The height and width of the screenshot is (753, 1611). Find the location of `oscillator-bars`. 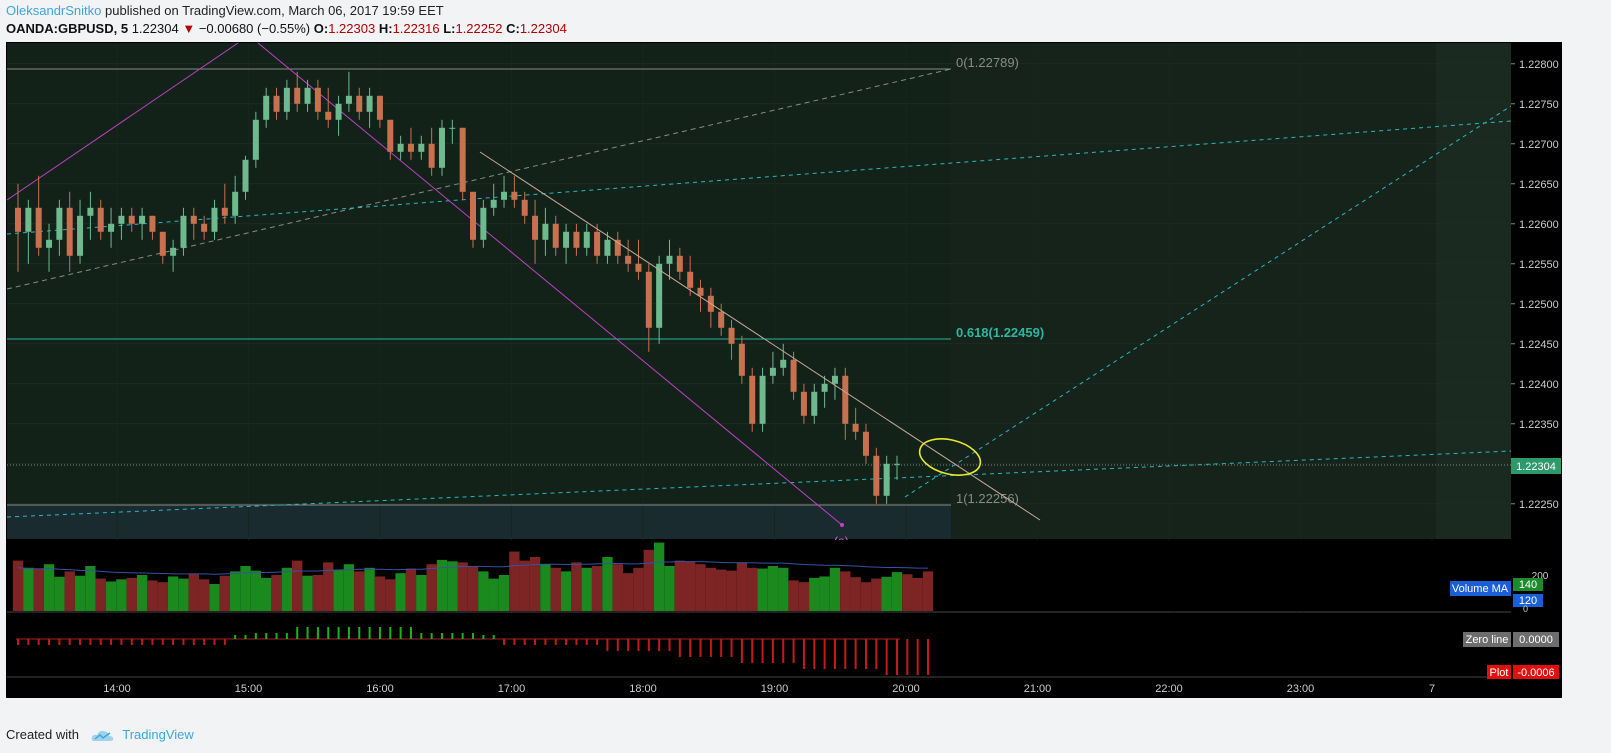

oscillator-bars is located at coordinates (473, 651).